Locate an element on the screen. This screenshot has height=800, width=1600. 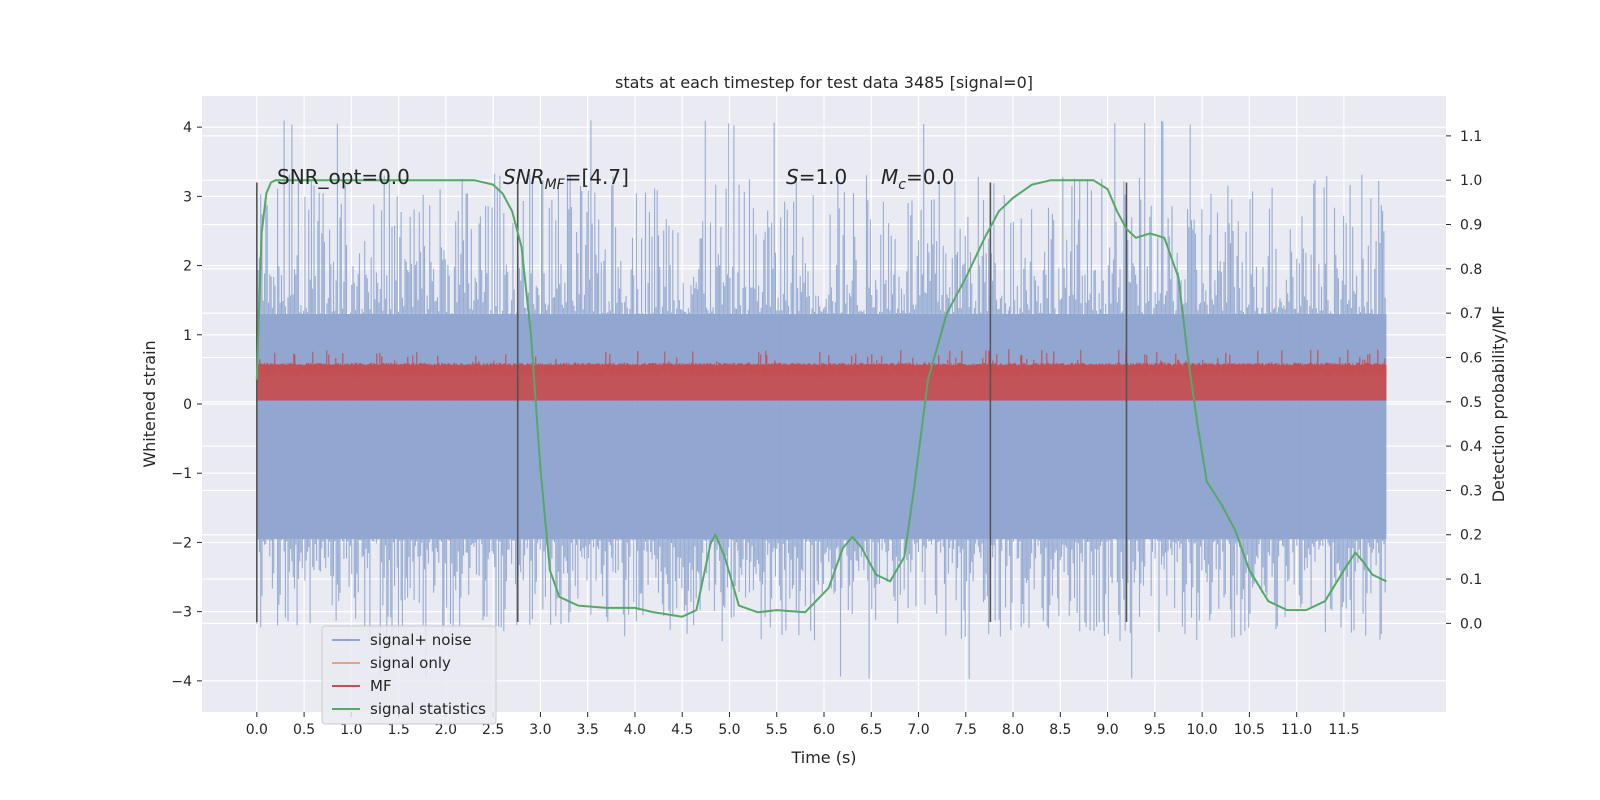
x-tick-label: 3.5 is located at coordinates (588, 730).